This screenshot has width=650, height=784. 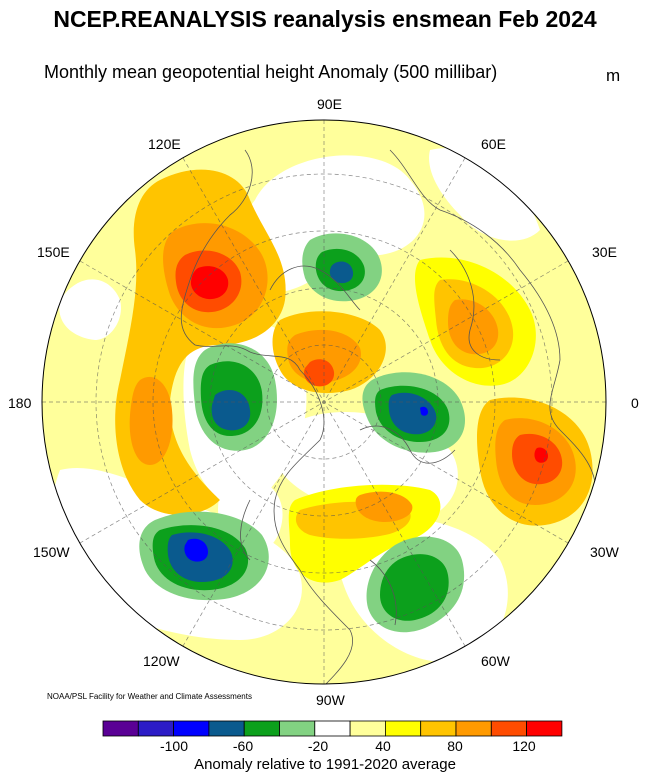 What do you see at coordinates (635, 403) in the screenshot?
I see `lon-label-0: 0` at bounding box center [635, 403].